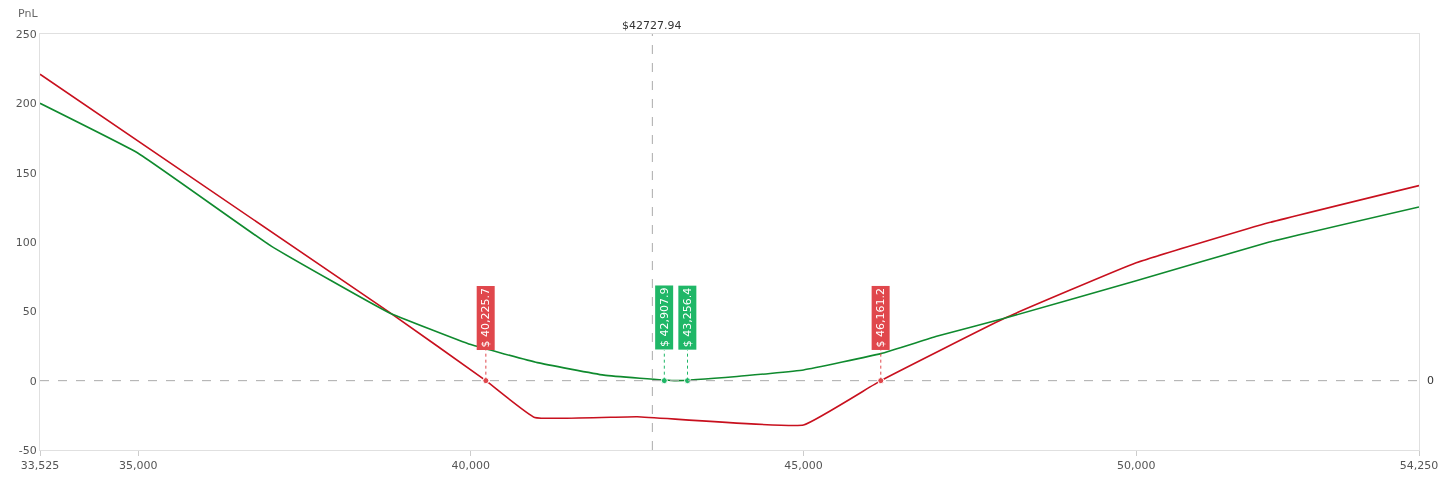 This screenshot has height=484, width=1450. What do you see at coordinates (652, 25) in the screenshot?
I see `ref-line-label: $42727.94` at bounding box center [652, 25].